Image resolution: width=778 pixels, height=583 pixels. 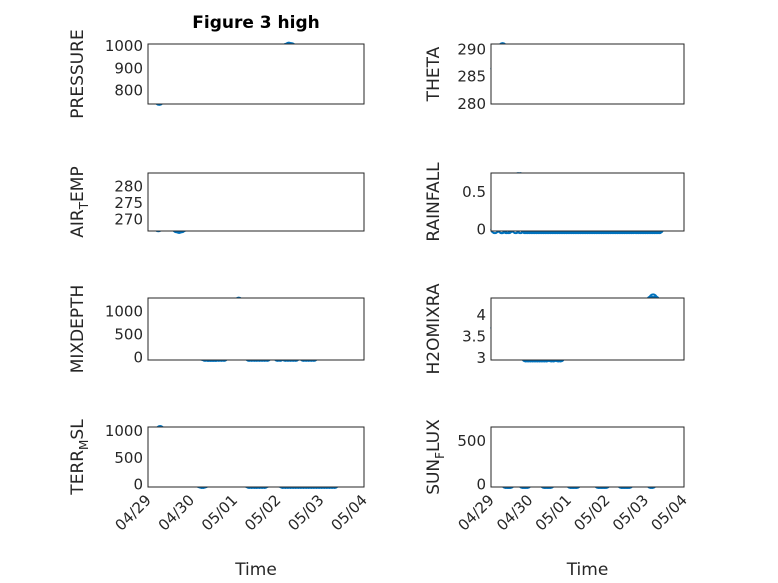 I want to click on y-axis-label-main: PRESSURE, so click(x=78, y=73).